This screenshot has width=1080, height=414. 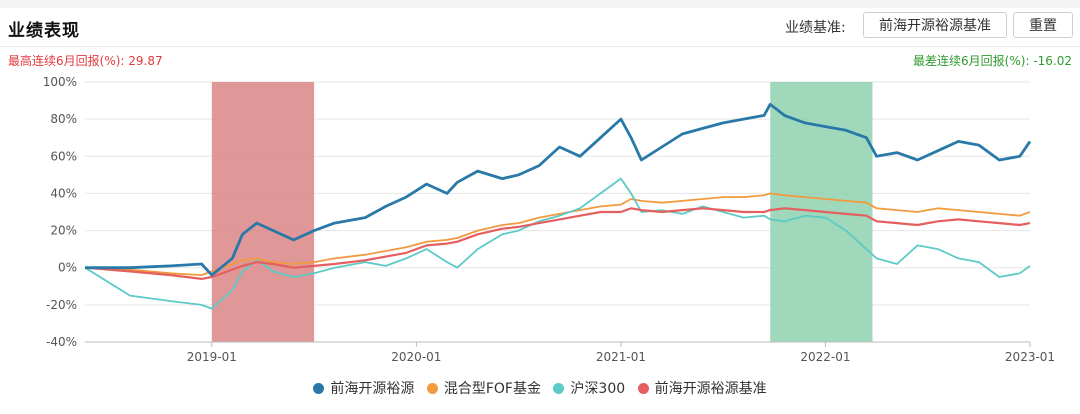 I want to click on x-tick-label: 2023-01, so click(x=1030, y=357).